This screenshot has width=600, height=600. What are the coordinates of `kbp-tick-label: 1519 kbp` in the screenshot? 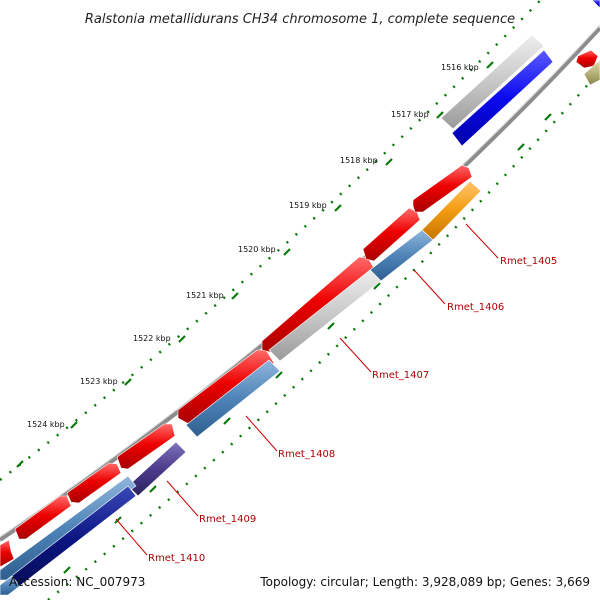 It's located at (308, 205).